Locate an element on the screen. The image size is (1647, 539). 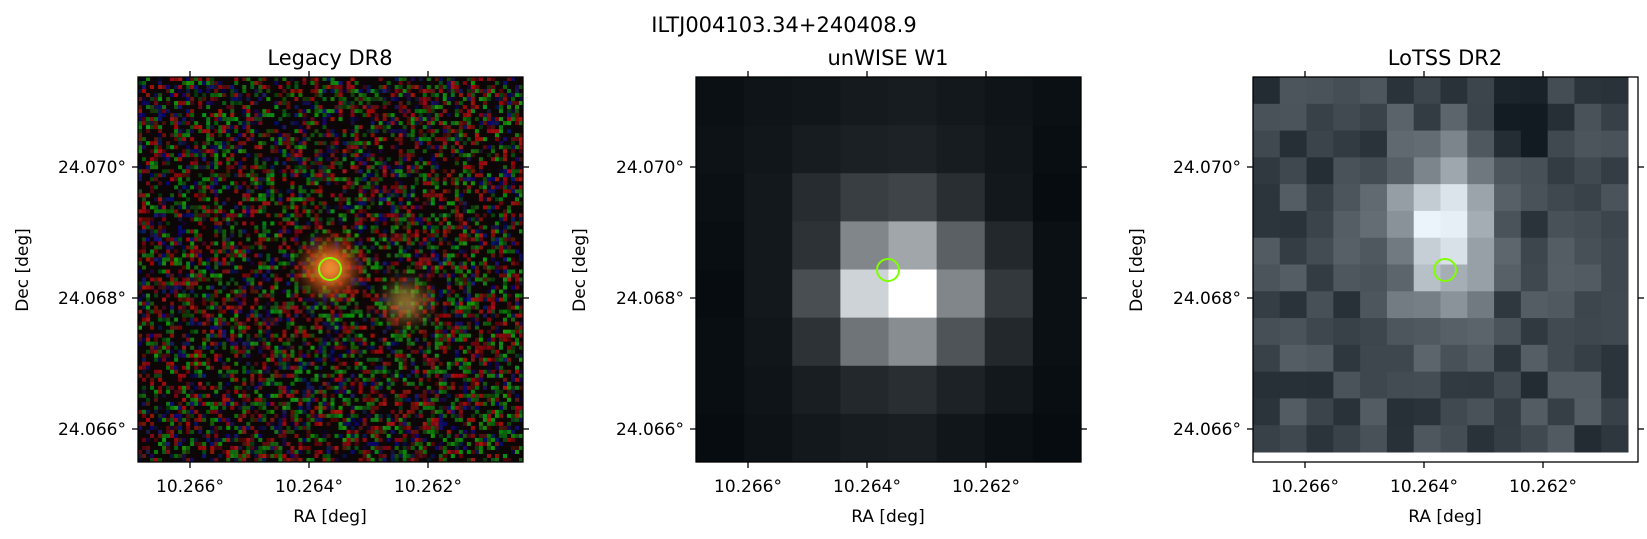
legacy-source-secondary is located at coordinates (406, 302).